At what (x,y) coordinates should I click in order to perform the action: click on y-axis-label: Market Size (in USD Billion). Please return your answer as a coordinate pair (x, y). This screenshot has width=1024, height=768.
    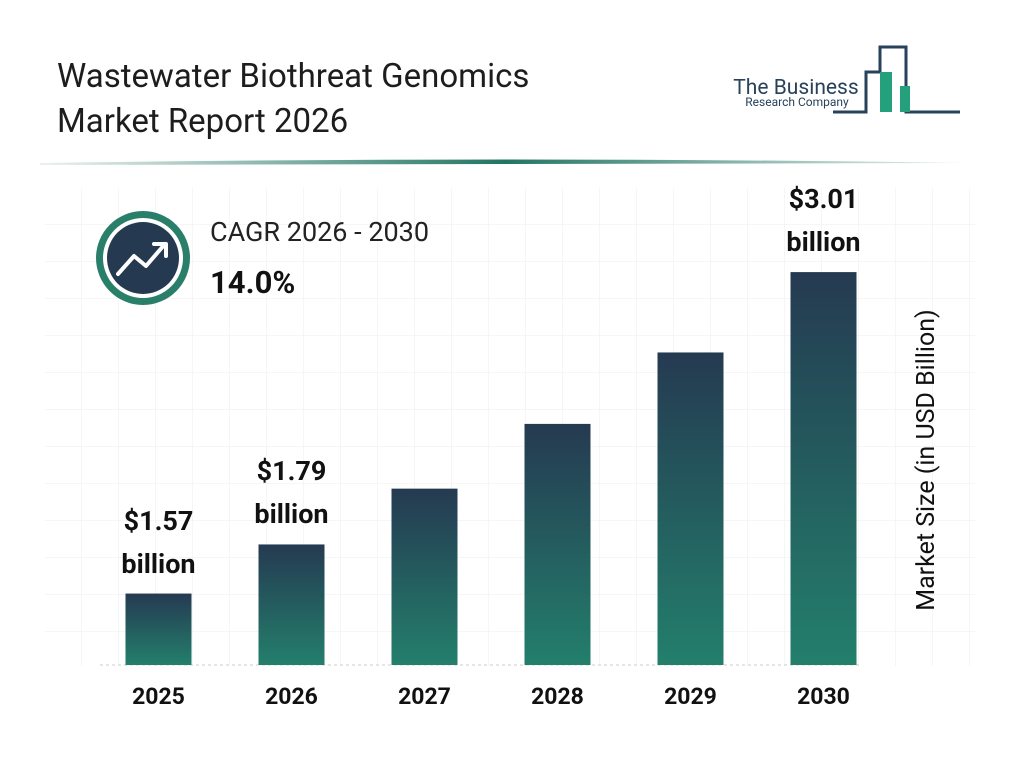
    Looking at the image, I should click on (926, 460).